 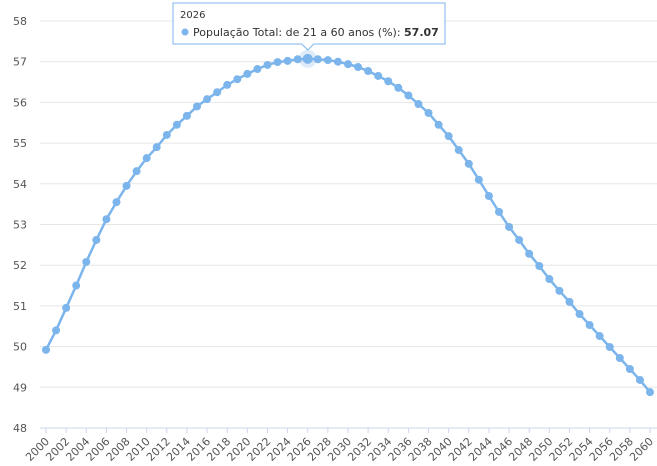 I want to click on y-tick-label: 58, so click(x=20, y=21).